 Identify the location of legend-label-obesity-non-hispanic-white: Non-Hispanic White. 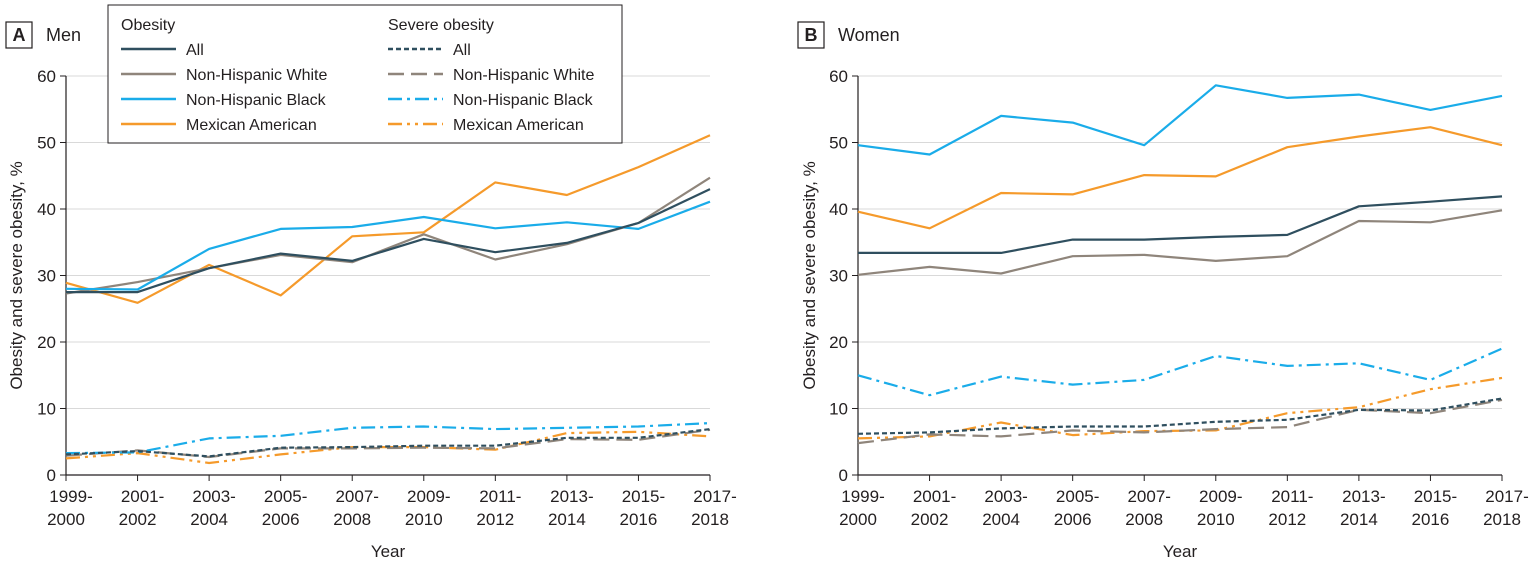
(256, 75).